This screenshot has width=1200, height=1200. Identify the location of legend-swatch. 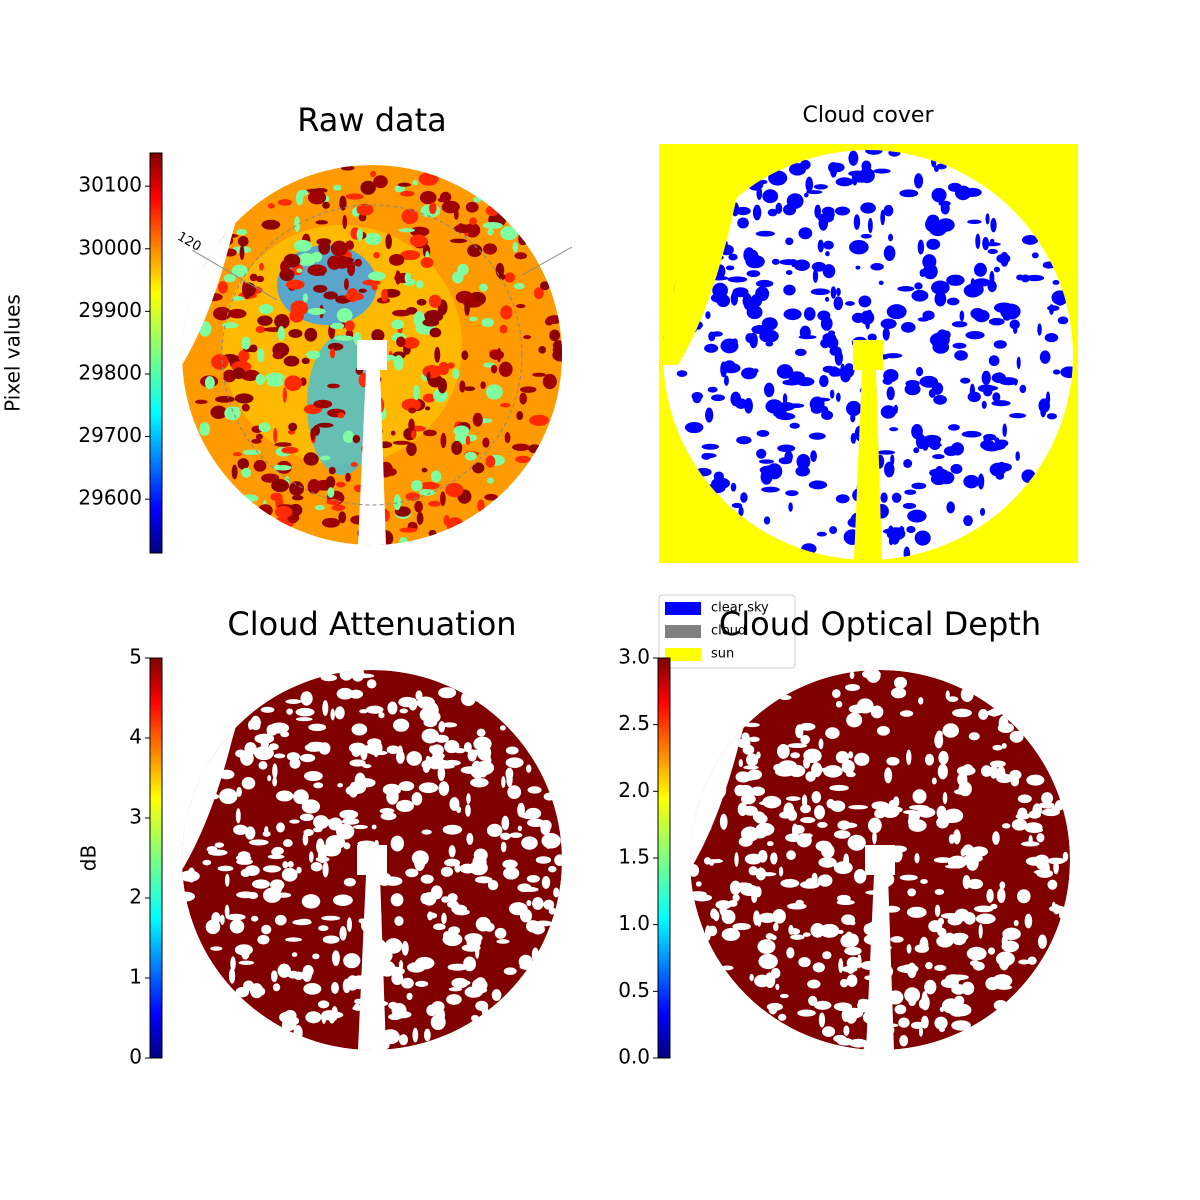
(683, 654).